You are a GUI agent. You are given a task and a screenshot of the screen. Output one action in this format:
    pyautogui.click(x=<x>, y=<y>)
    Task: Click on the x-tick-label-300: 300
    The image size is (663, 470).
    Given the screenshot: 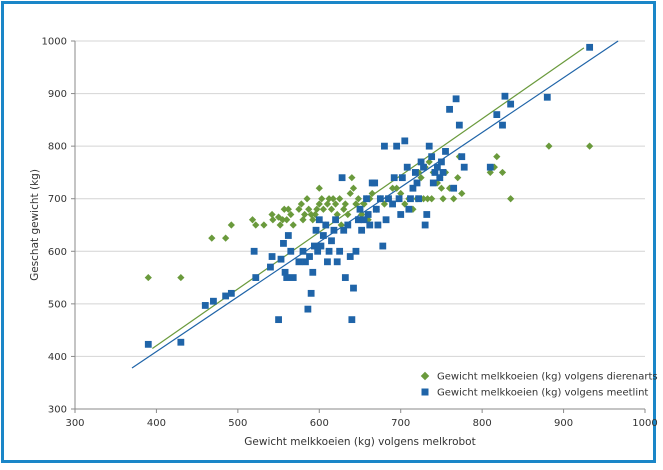 What is the action you would take?
    pyautogui.click(x=74, y=423)
    